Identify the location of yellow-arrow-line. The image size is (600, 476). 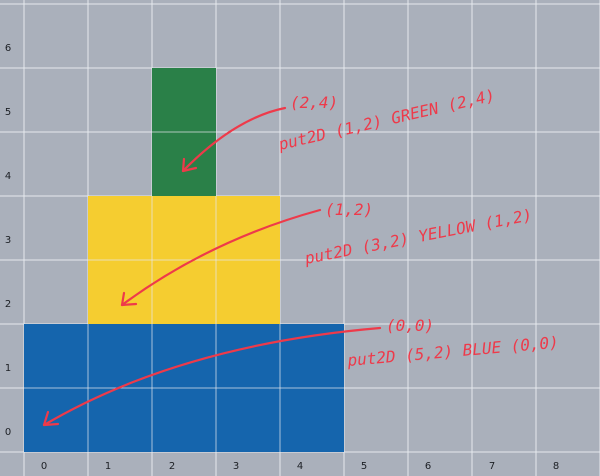
(221, 257).